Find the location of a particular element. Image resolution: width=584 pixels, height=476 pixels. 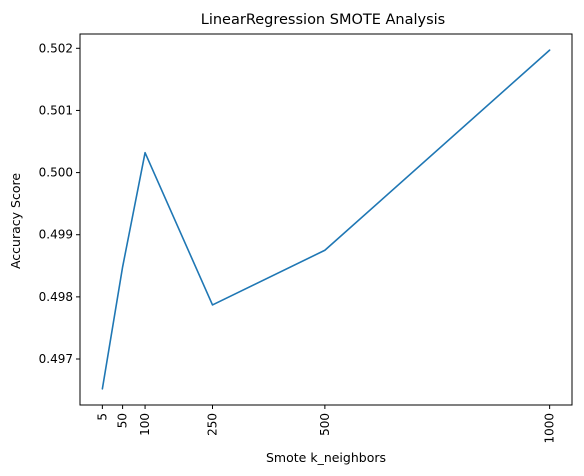

x-tick-label: 500 is located at coordinates (325, 424).